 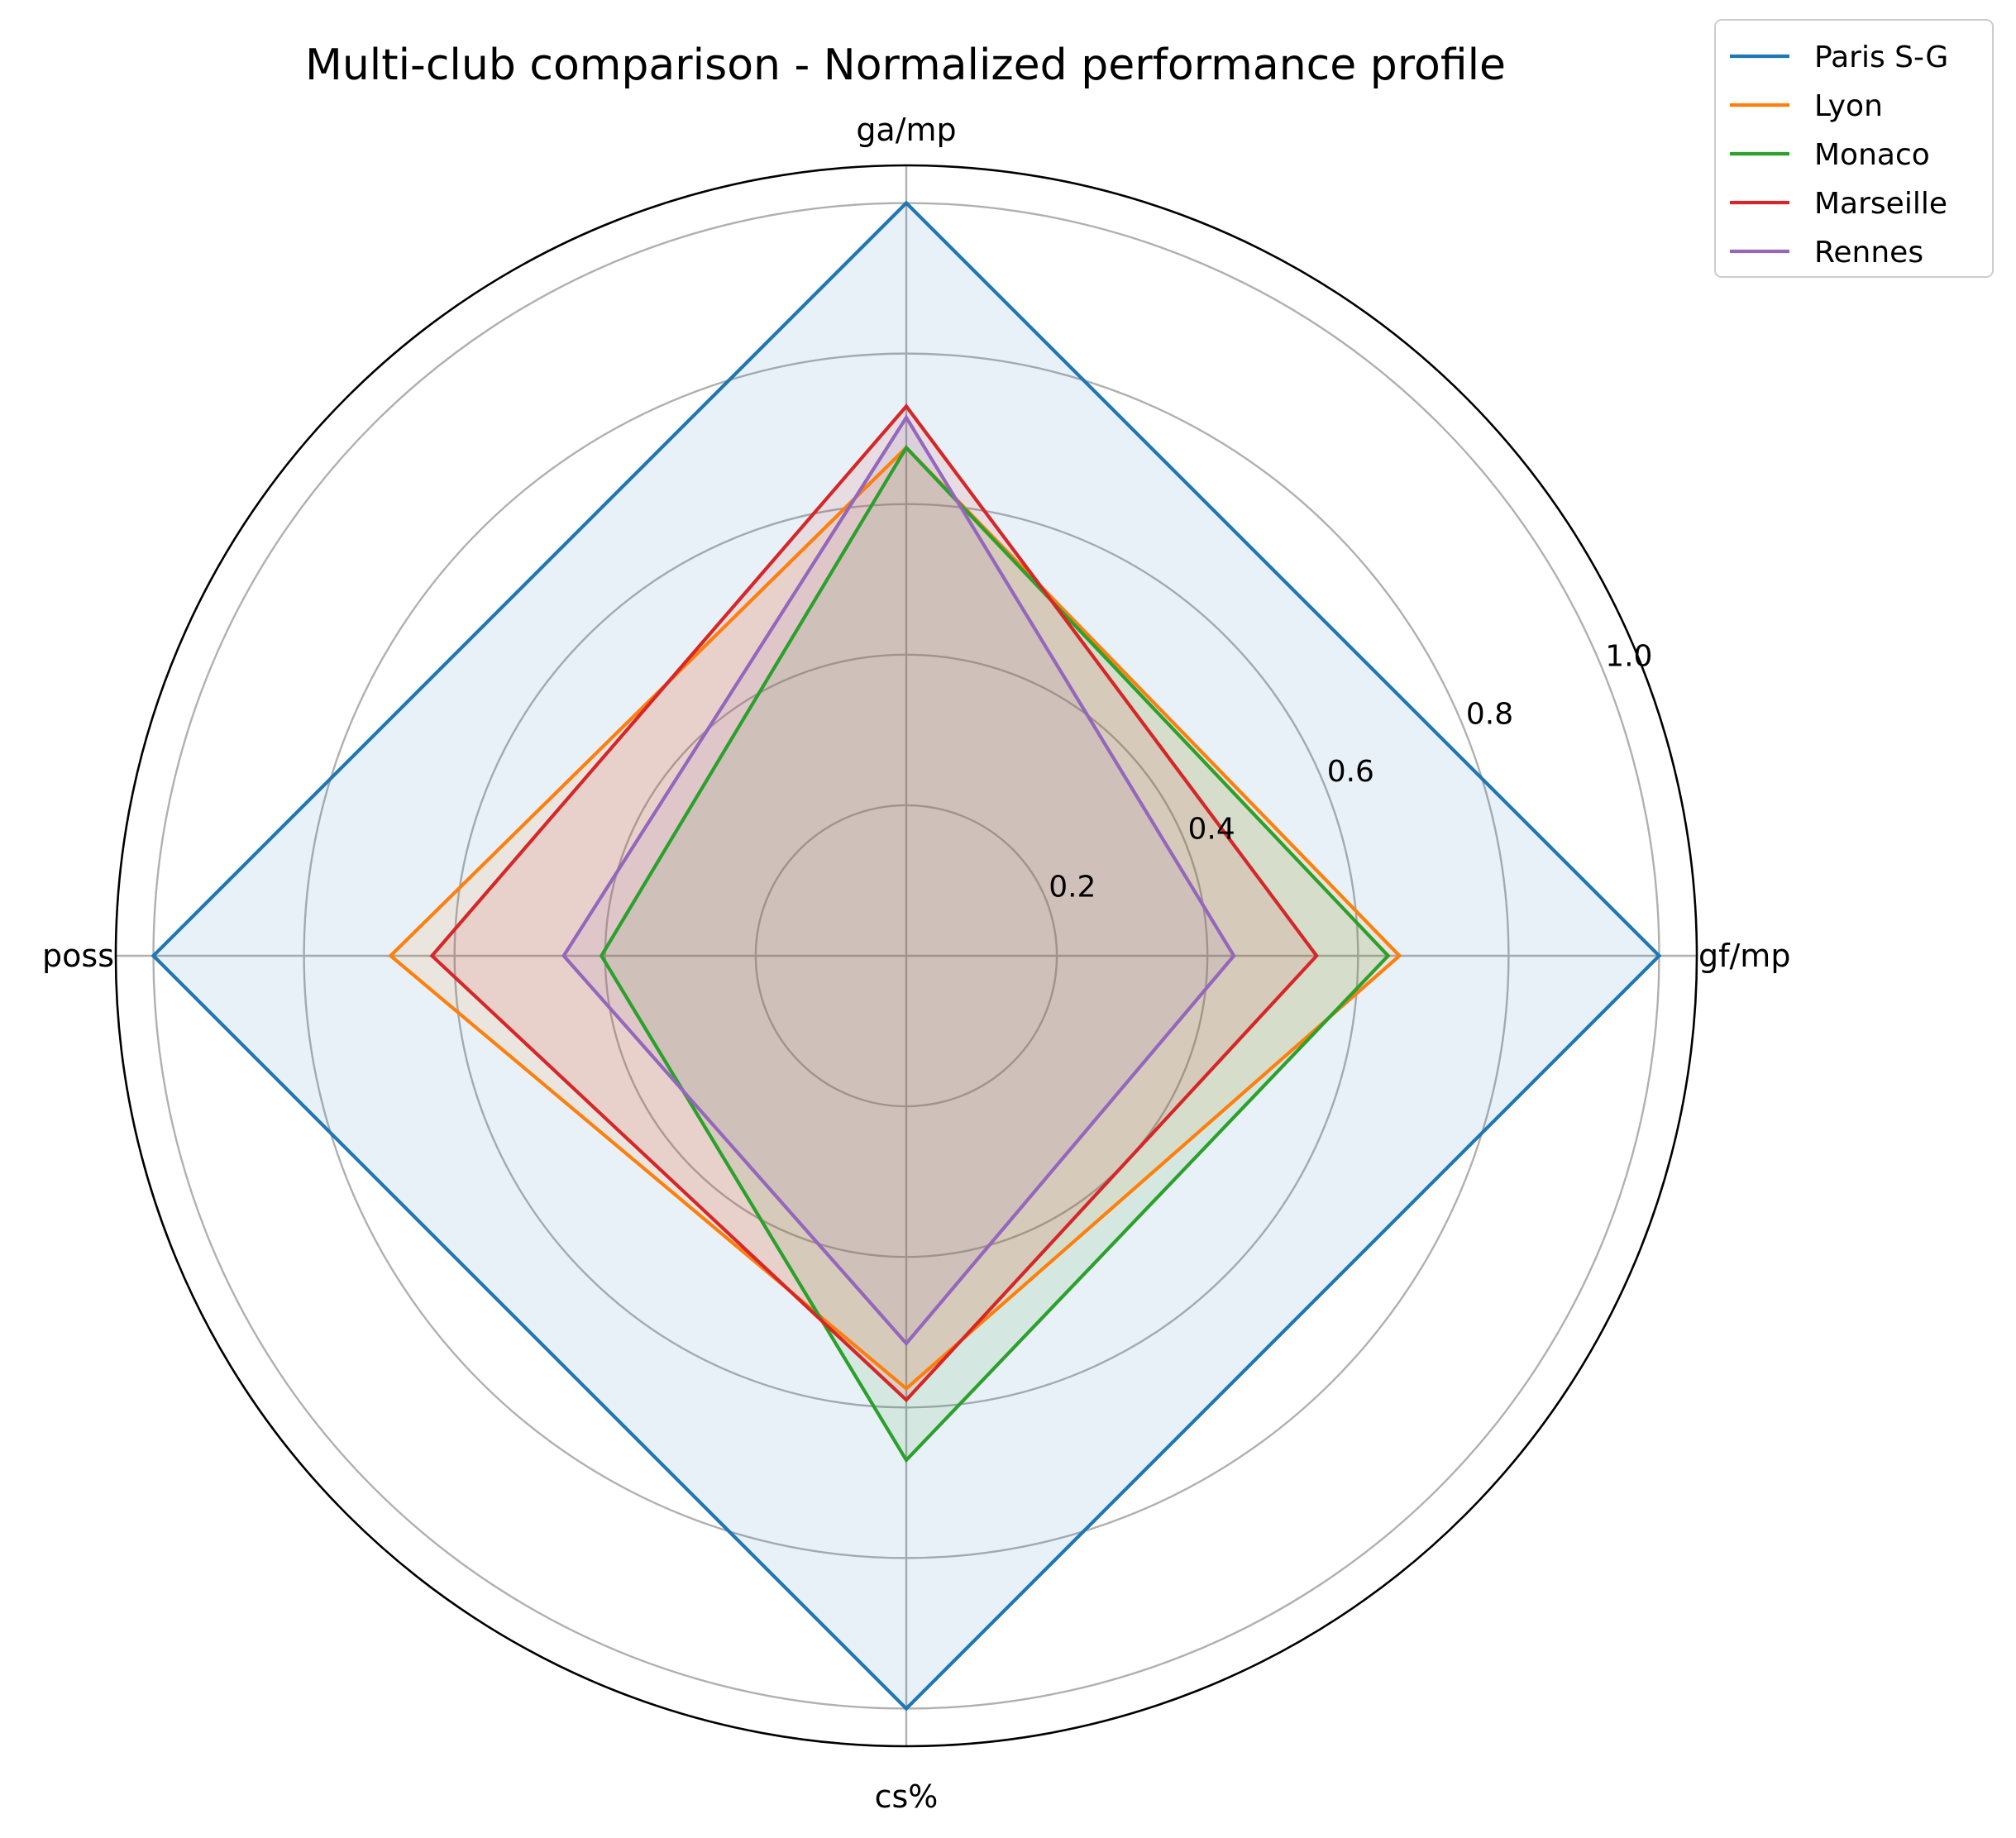 I want to click on legend-label-4: Marseille, so click(x=1880, y=204).